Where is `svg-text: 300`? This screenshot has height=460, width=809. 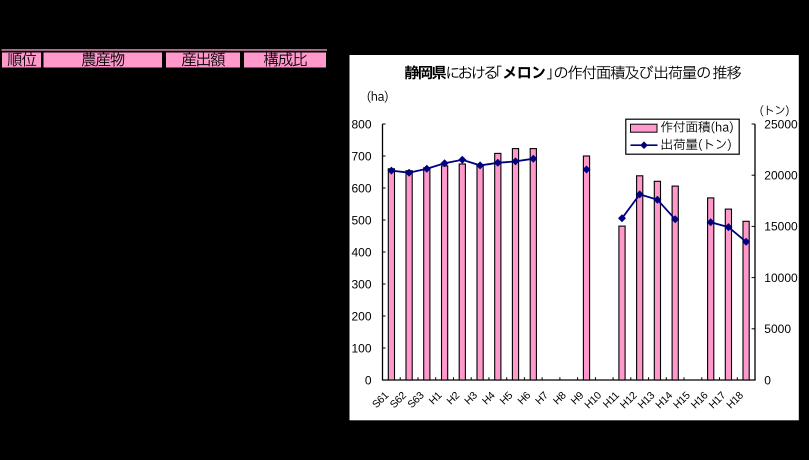 svg-text: 300 is located at coordinates (361, 284).